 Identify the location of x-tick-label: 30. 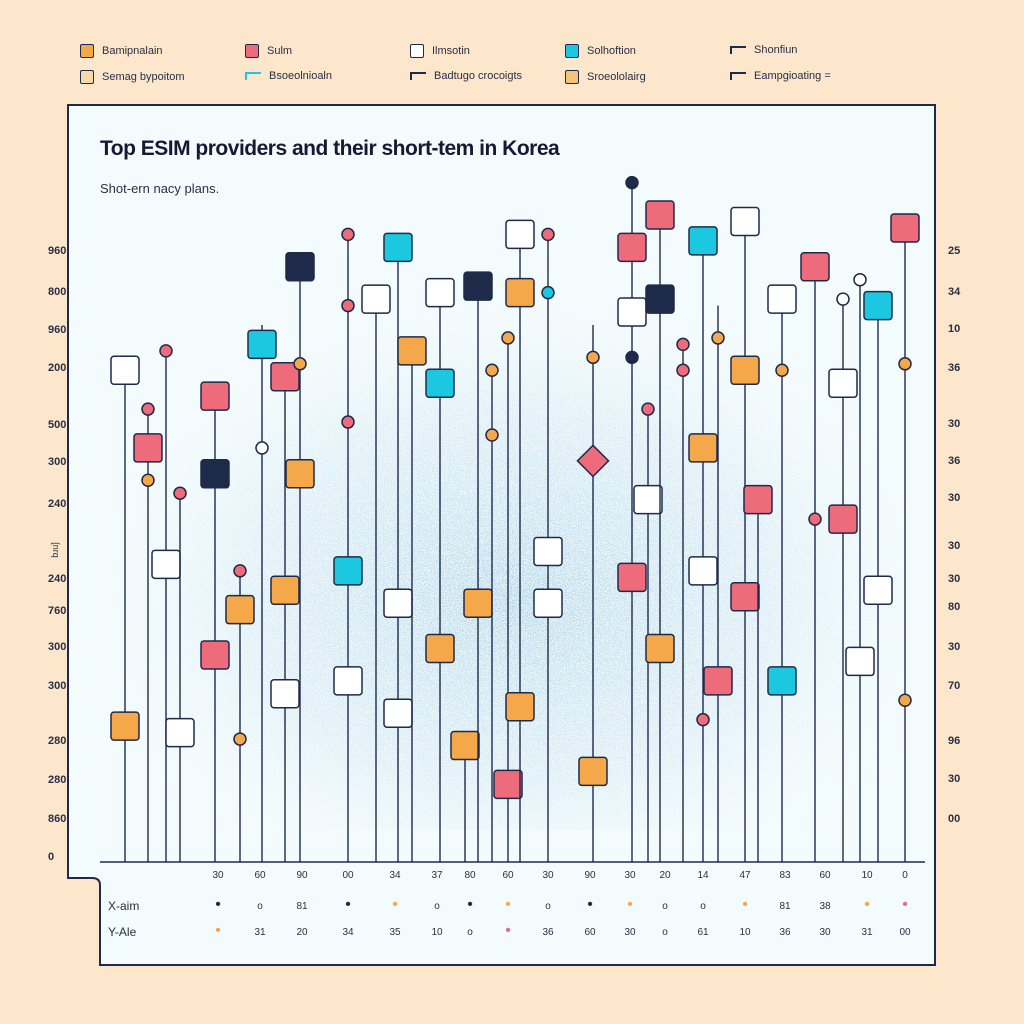
(548, 875).